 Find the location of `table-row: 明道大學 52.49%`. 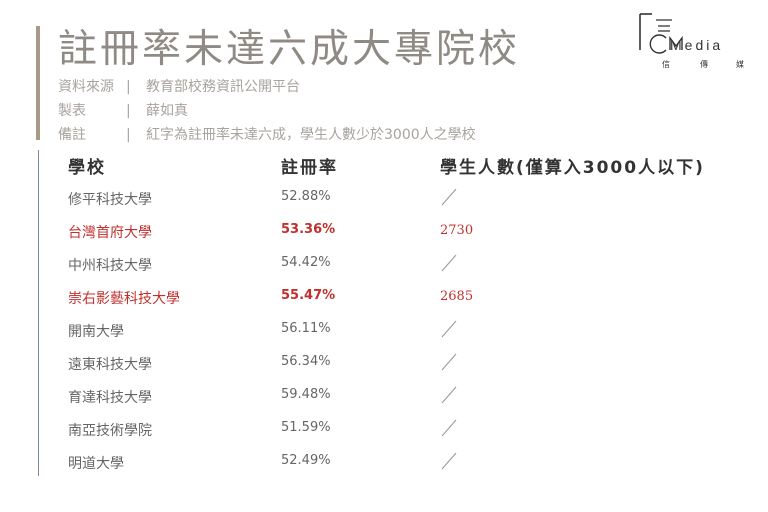

table-row: 明道大學 52.49% is located at coordinates (384, 461).